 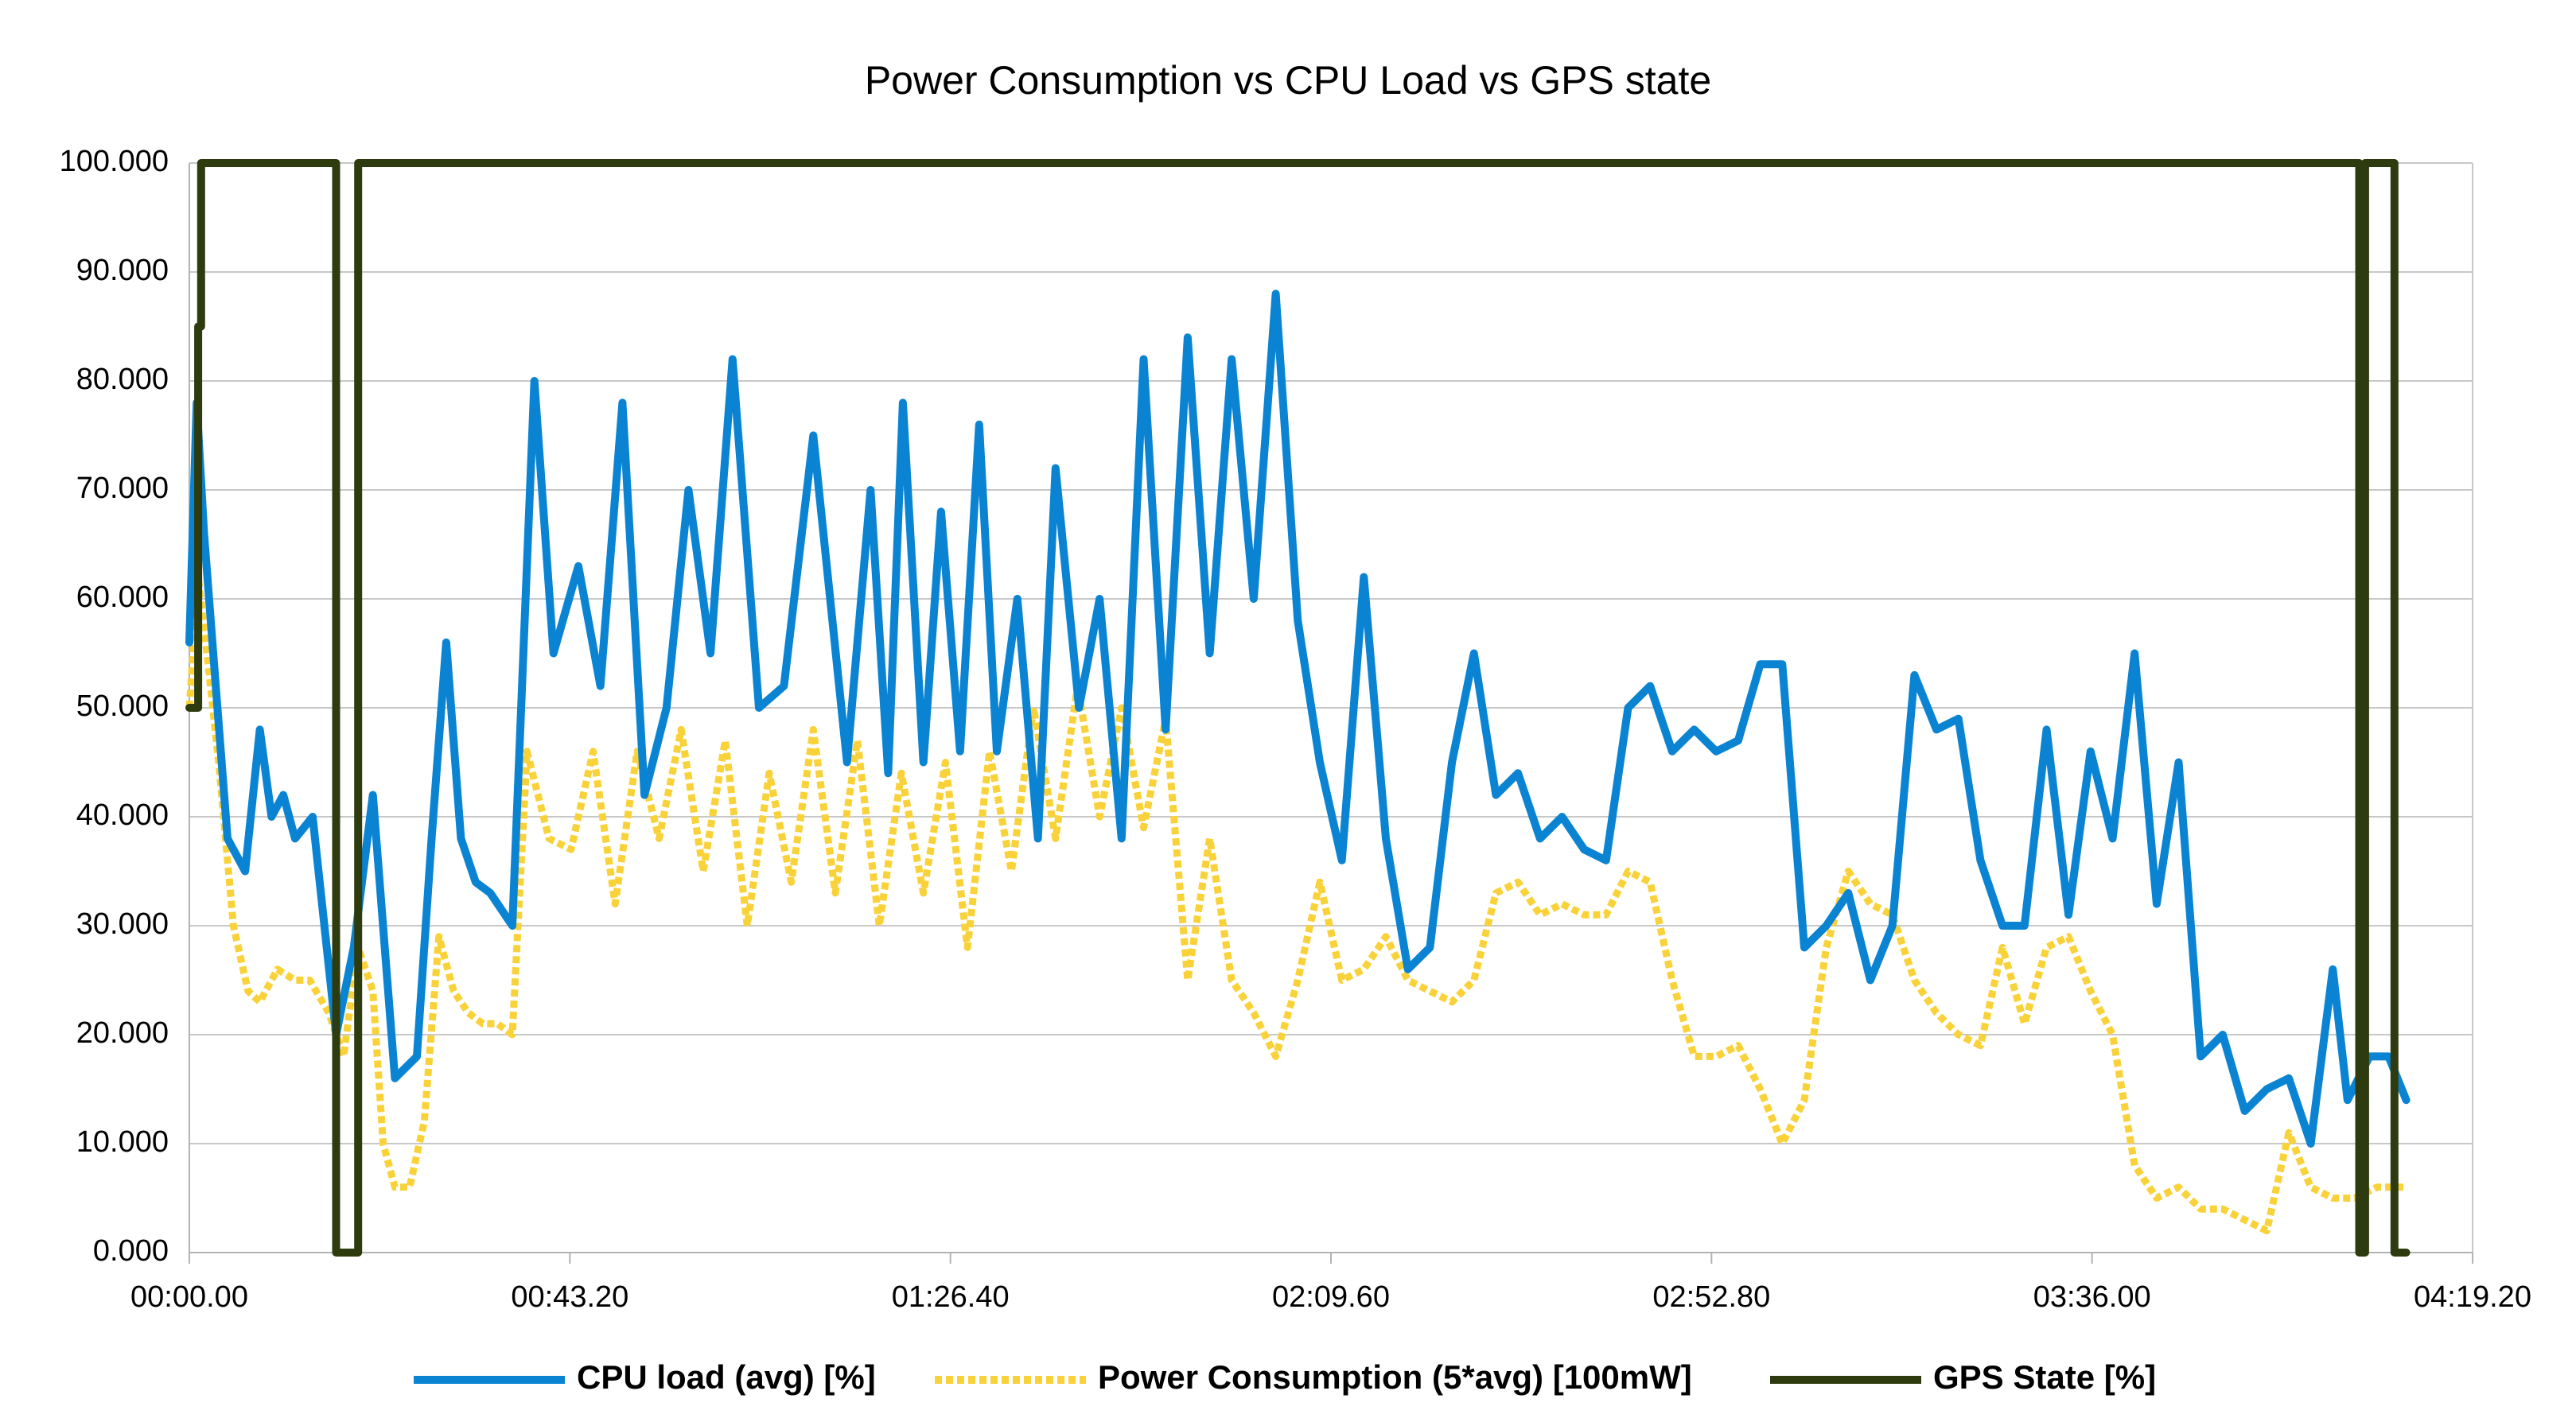 What do you see at coordinates (123, 270) in the screenshot?
I see `y-tick-label: 90.000` at bounding box center [123, 270].